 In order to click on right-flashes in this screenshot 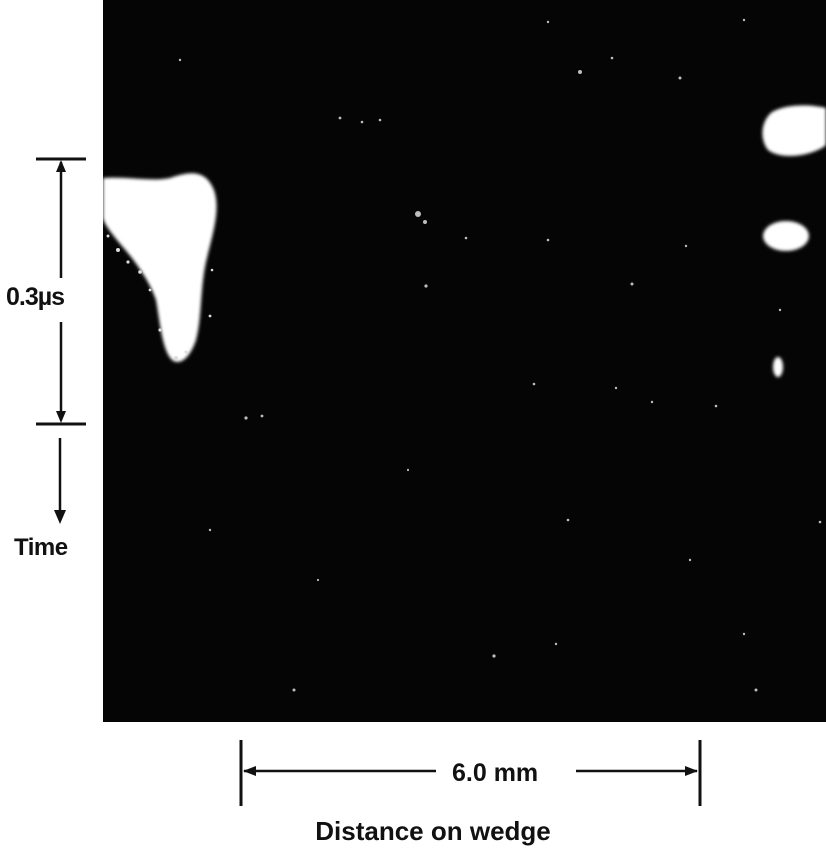, I will do `click(794, 241)`.